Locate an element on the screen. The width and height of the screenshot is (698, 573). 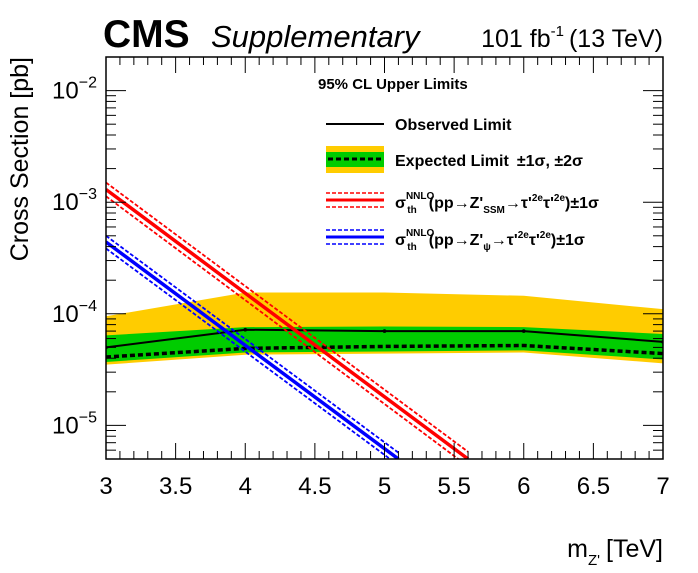
psi-proc3: τ' is located at coordinates (534, 240).